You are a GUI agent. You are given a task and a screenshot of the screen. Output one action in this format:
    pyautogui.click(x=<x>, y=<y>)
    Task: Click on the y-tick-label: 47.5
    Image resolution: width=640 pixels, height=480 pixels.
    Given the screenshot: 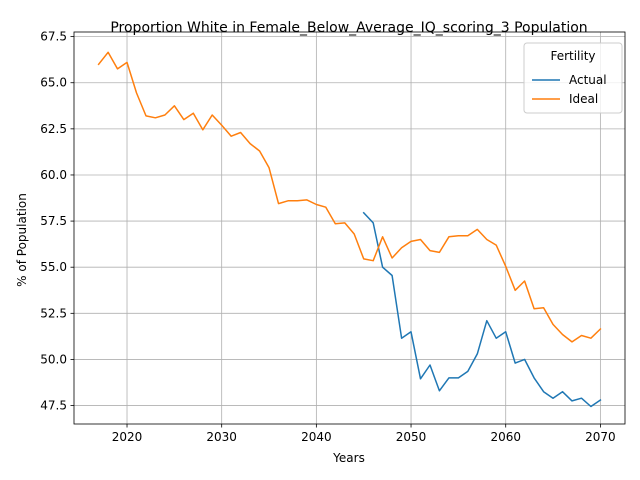 What is the action you would take?
    pyautogui.click(x=53, y=406)
    